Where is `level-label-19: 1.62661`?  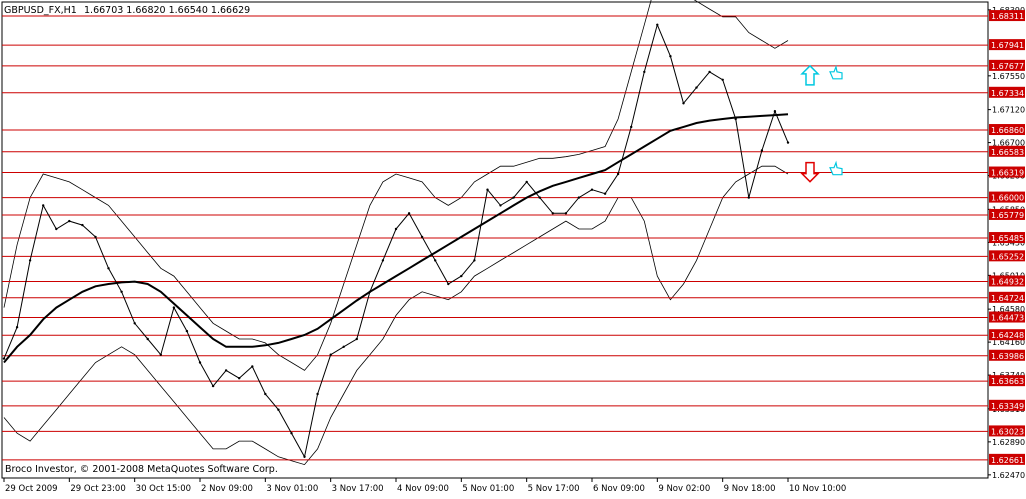
level-label-19: 1.62661 is located at coordinates (1007, 460).